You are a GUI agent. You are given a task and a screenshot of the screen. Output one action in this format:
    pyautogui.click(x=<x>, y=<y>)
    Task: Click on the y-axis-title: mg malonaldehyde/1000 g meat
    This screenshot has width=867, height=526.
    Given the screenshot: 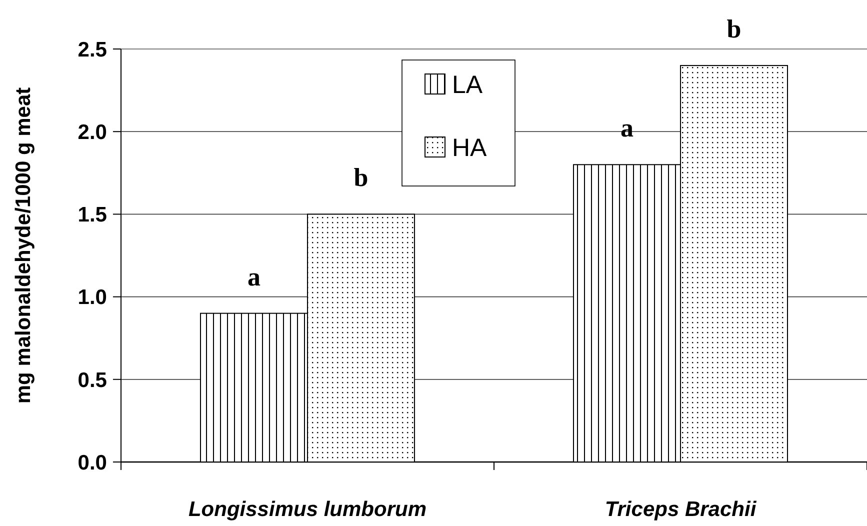 What is the action you would take?
    pyautogui.click(x=23, y=245)
    